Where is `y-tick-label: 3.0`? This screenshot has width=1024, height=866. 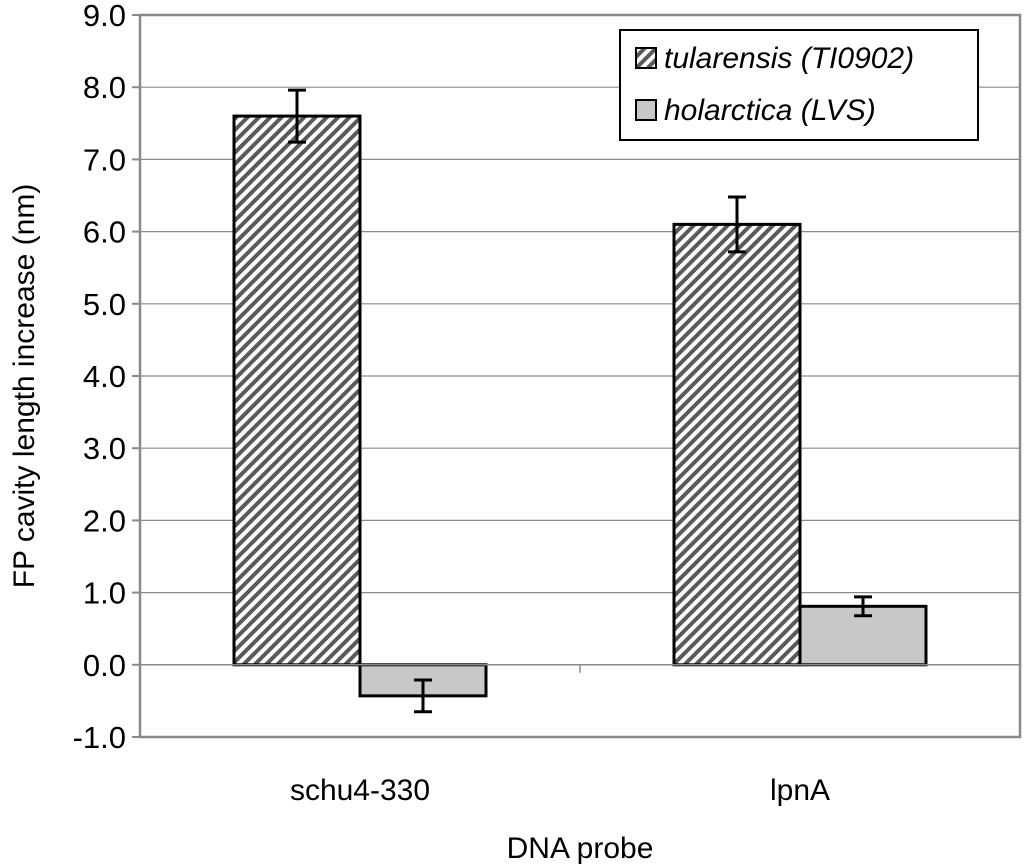
y-tick-label: 3.0 is located at coordinates (104, 448).